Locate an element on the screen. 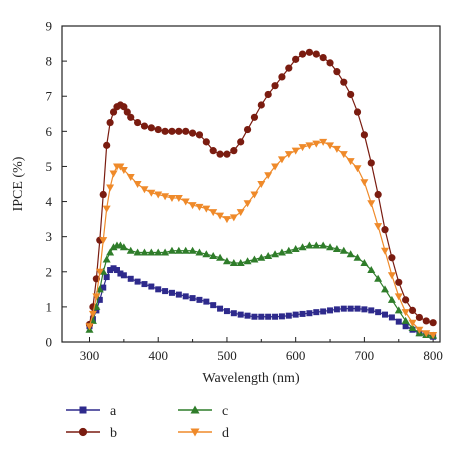 The image size is (474, 458). legend-item-c: c is located at coordinates (203, 411).